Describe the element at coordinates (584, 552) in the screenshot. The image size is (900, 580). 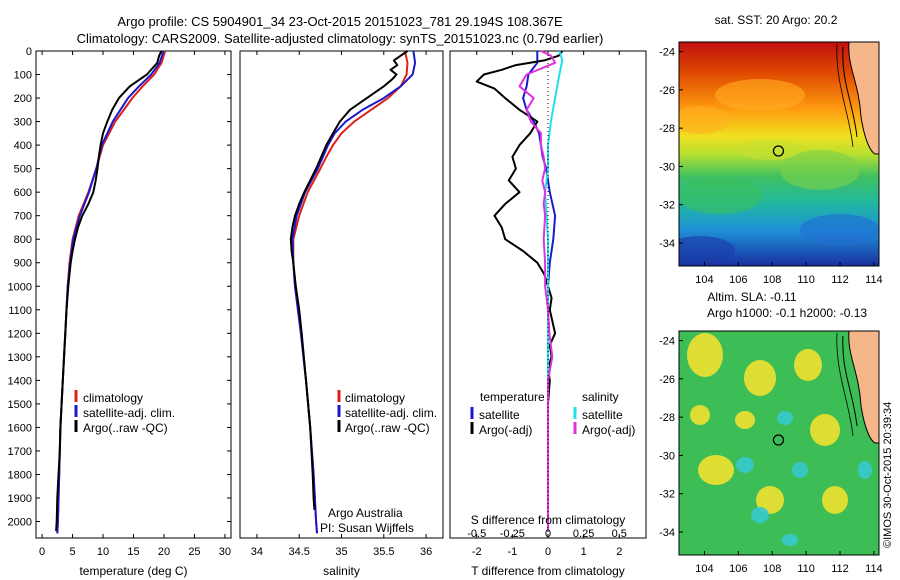
I see `diff-xtick-label: 1` at that location.